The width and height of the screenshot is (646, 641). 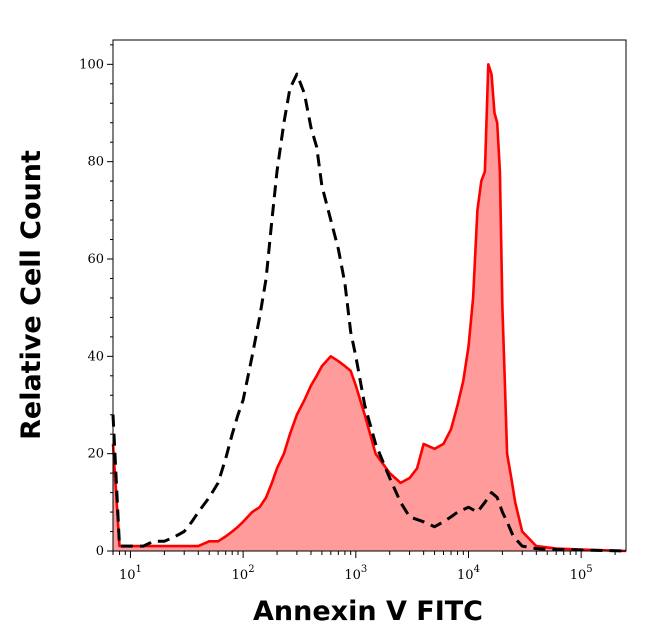 What do you see at coordinates (95, 259) in the screenshot?
I see `y-tick-label: 60` at bounding box center [95, 259].